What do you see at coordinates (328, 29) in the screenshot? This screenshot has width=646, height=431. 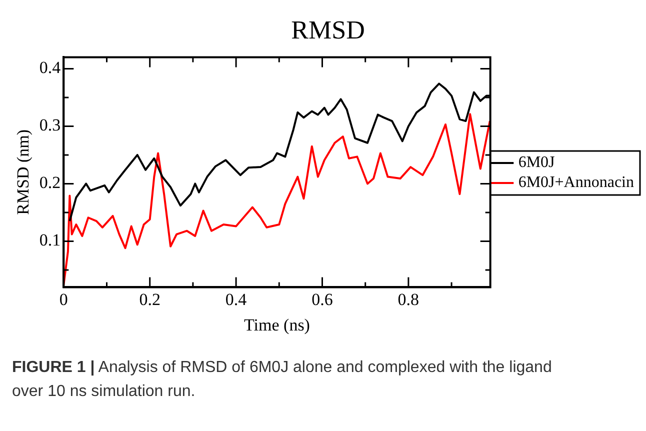 I see `chart-title: RMSD` at bounding box center [328, 29].